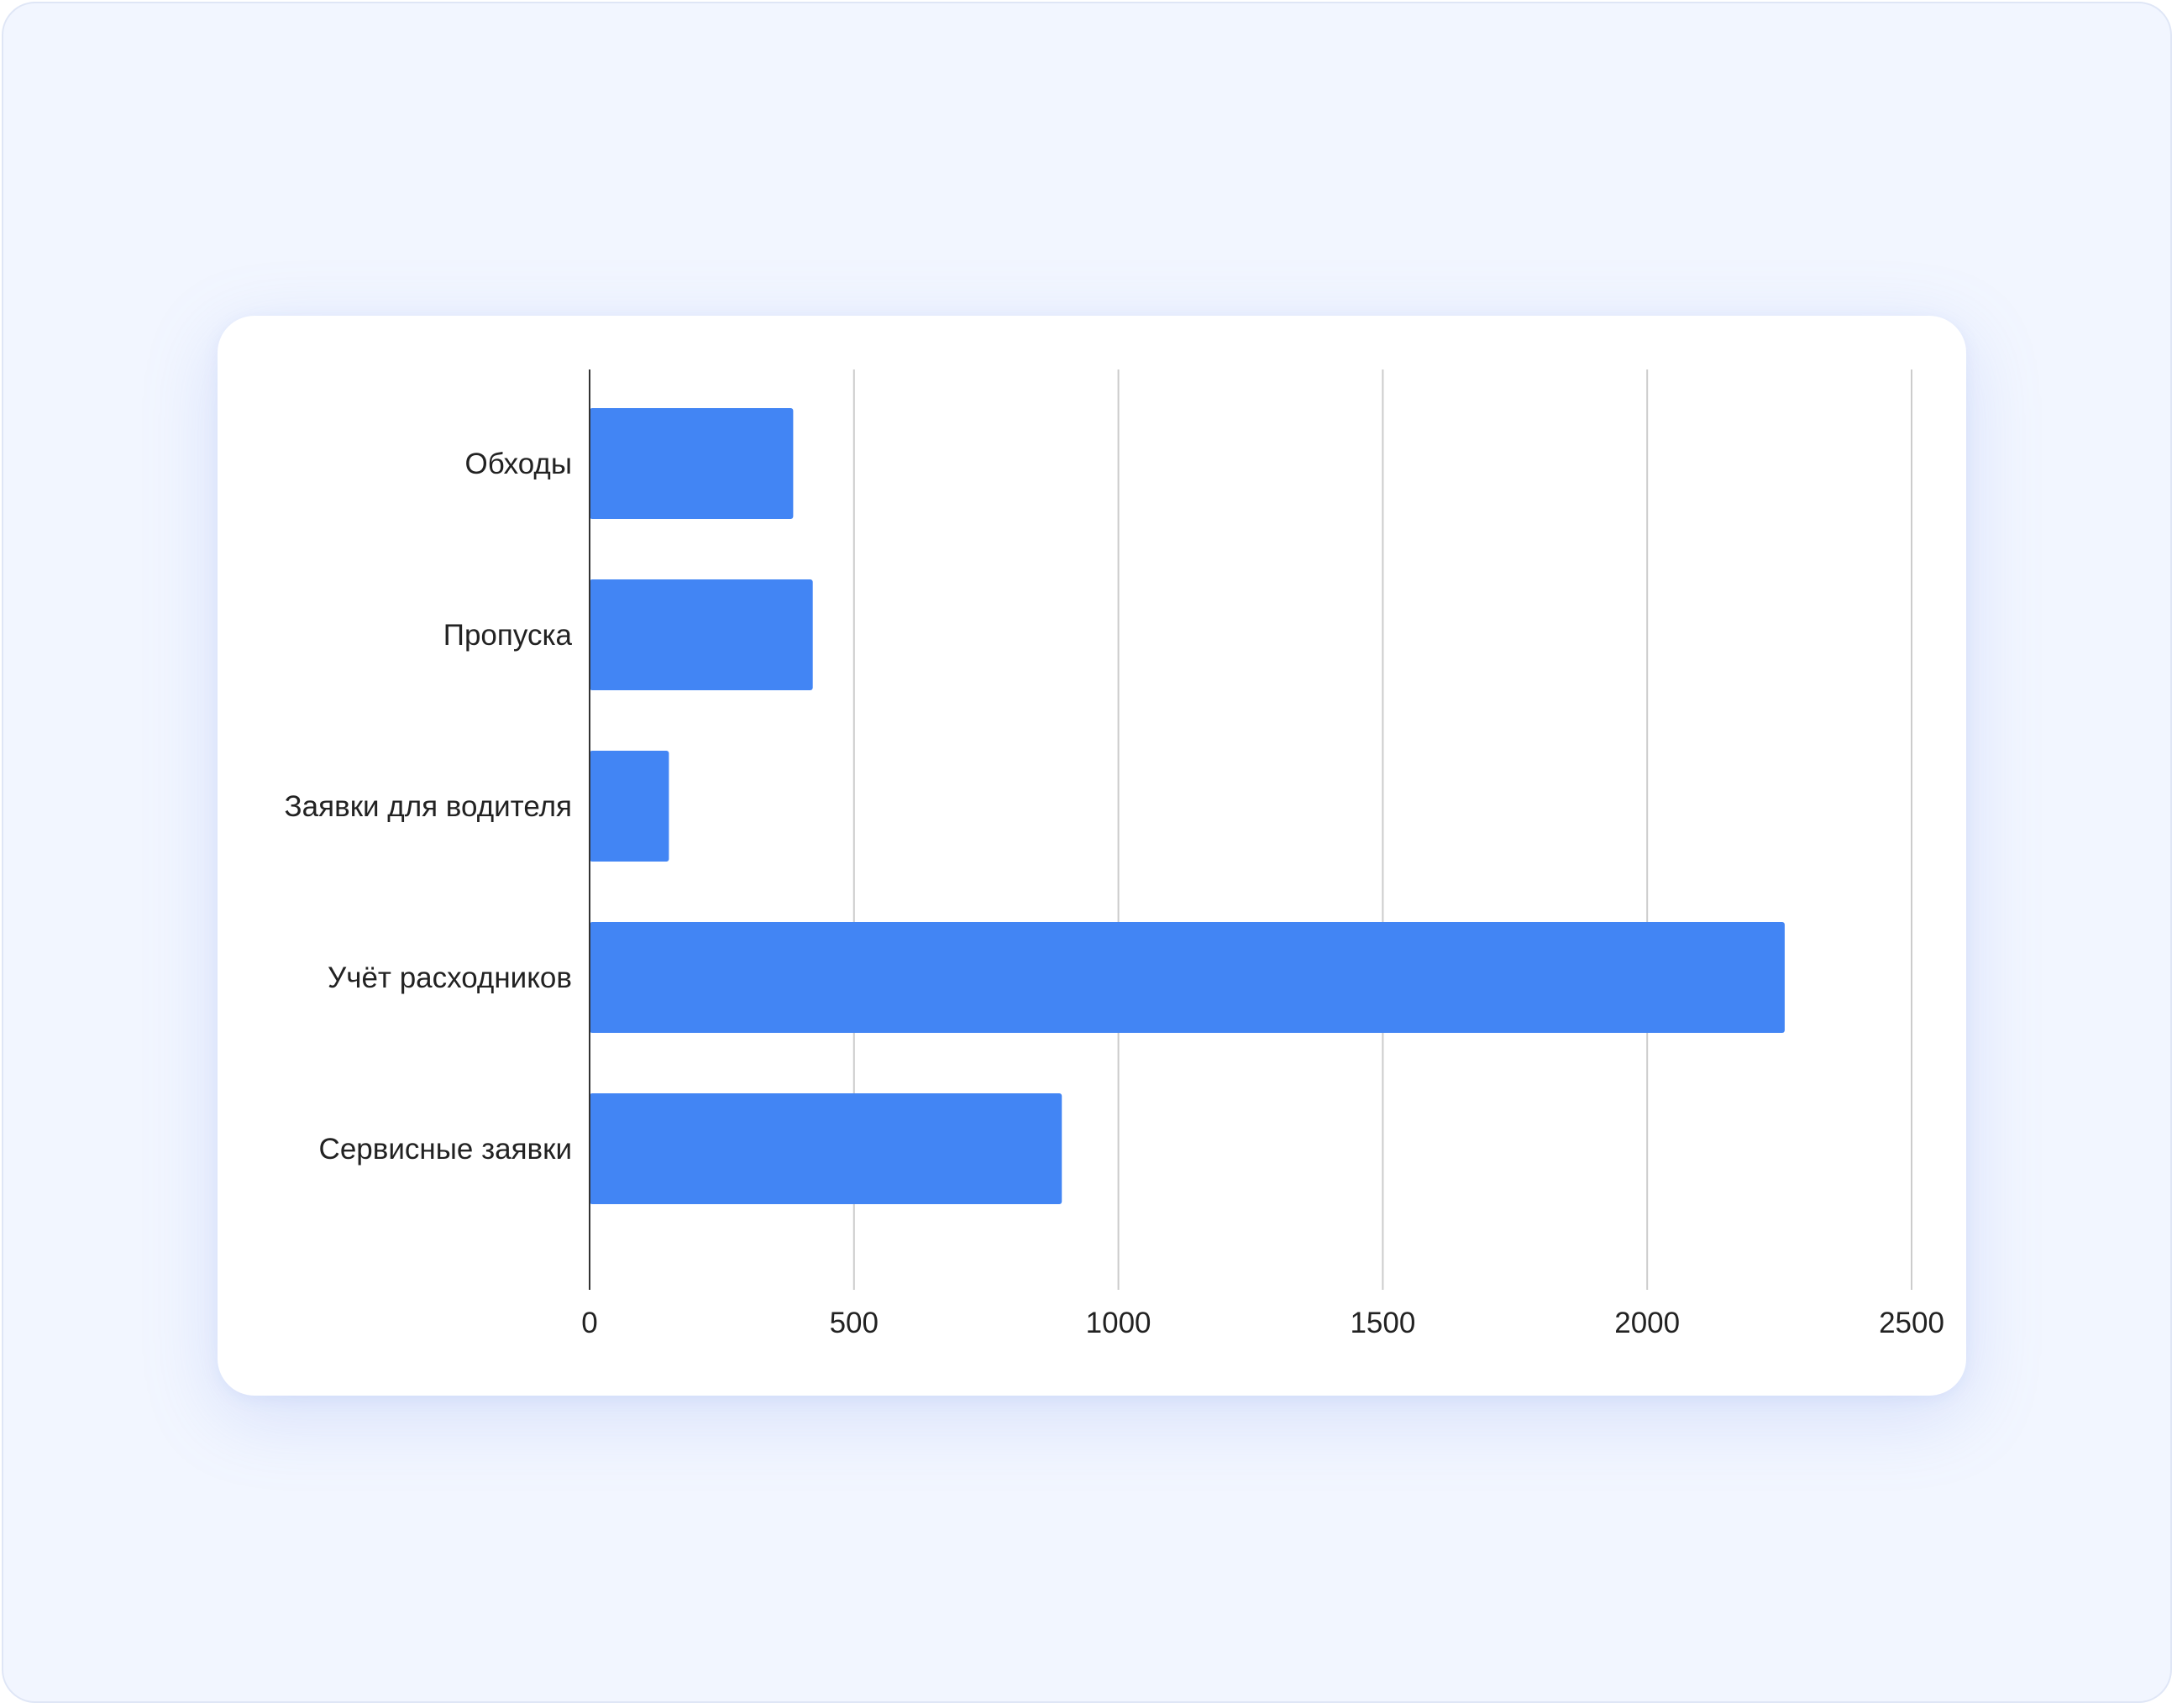 The width and height of the screenshot is (2177, 1708). Describe the element at coordinates (508, 636) in the screenshot. I see `category-label: Пропуска` at that location.